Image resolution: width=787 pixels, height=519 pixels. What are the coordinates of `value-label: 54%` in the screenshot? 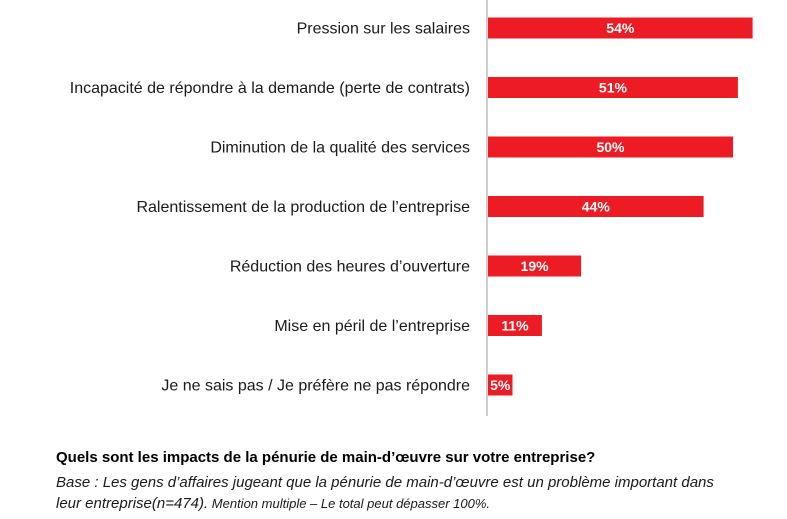 It's located at (620, 28).